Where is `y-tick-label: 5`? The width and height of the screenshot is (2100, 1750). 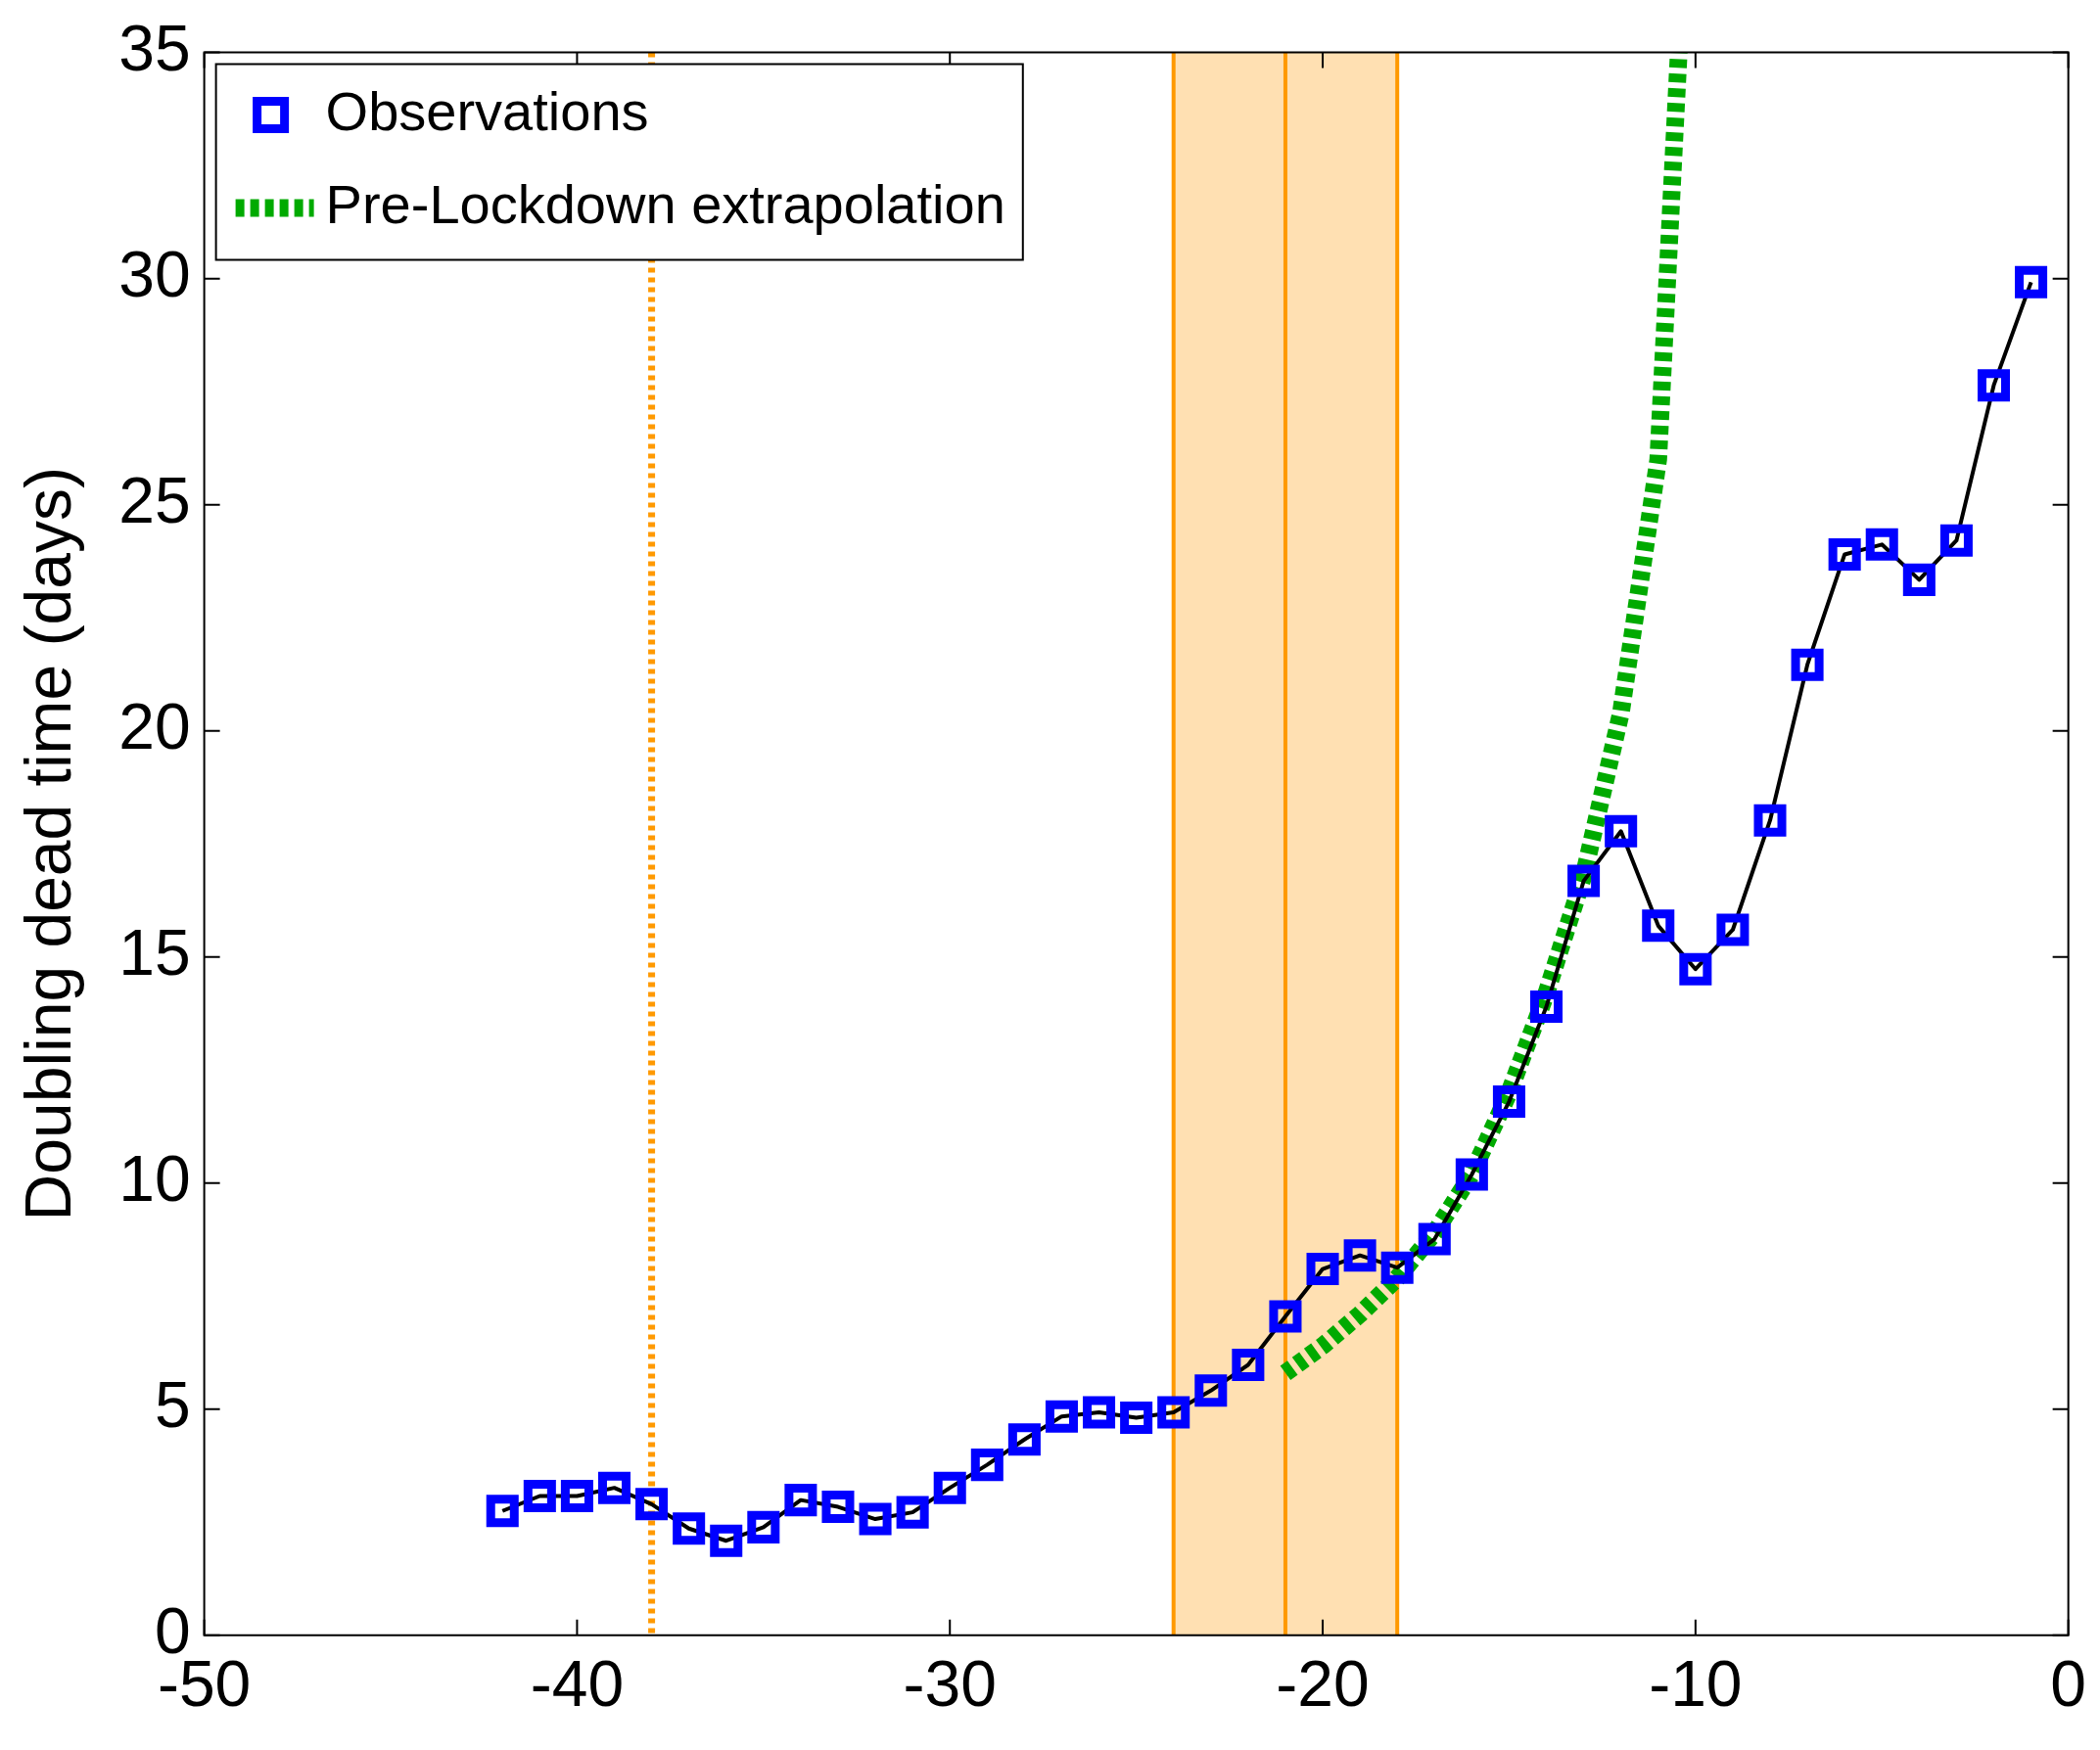 y-tick-label: 5 is located at coordinates (172, 1404).